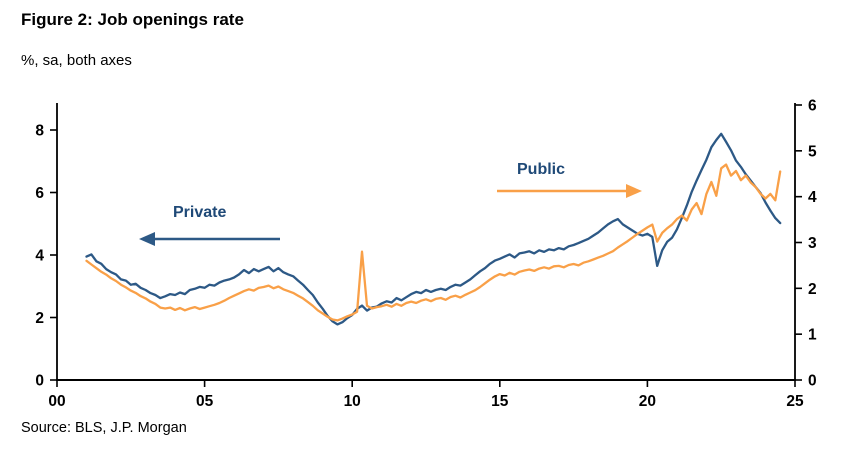 The height and width of the screenshot is (460, 852). I want to click on right-tick-label: 0, so click(812, 381).